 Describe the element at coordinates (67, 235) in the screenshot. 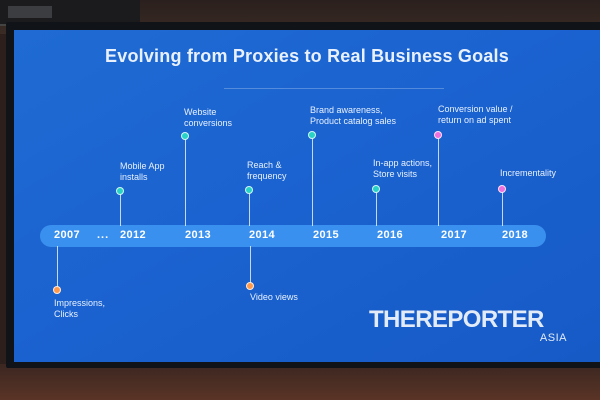

I see `year-label: 2007` at that location.